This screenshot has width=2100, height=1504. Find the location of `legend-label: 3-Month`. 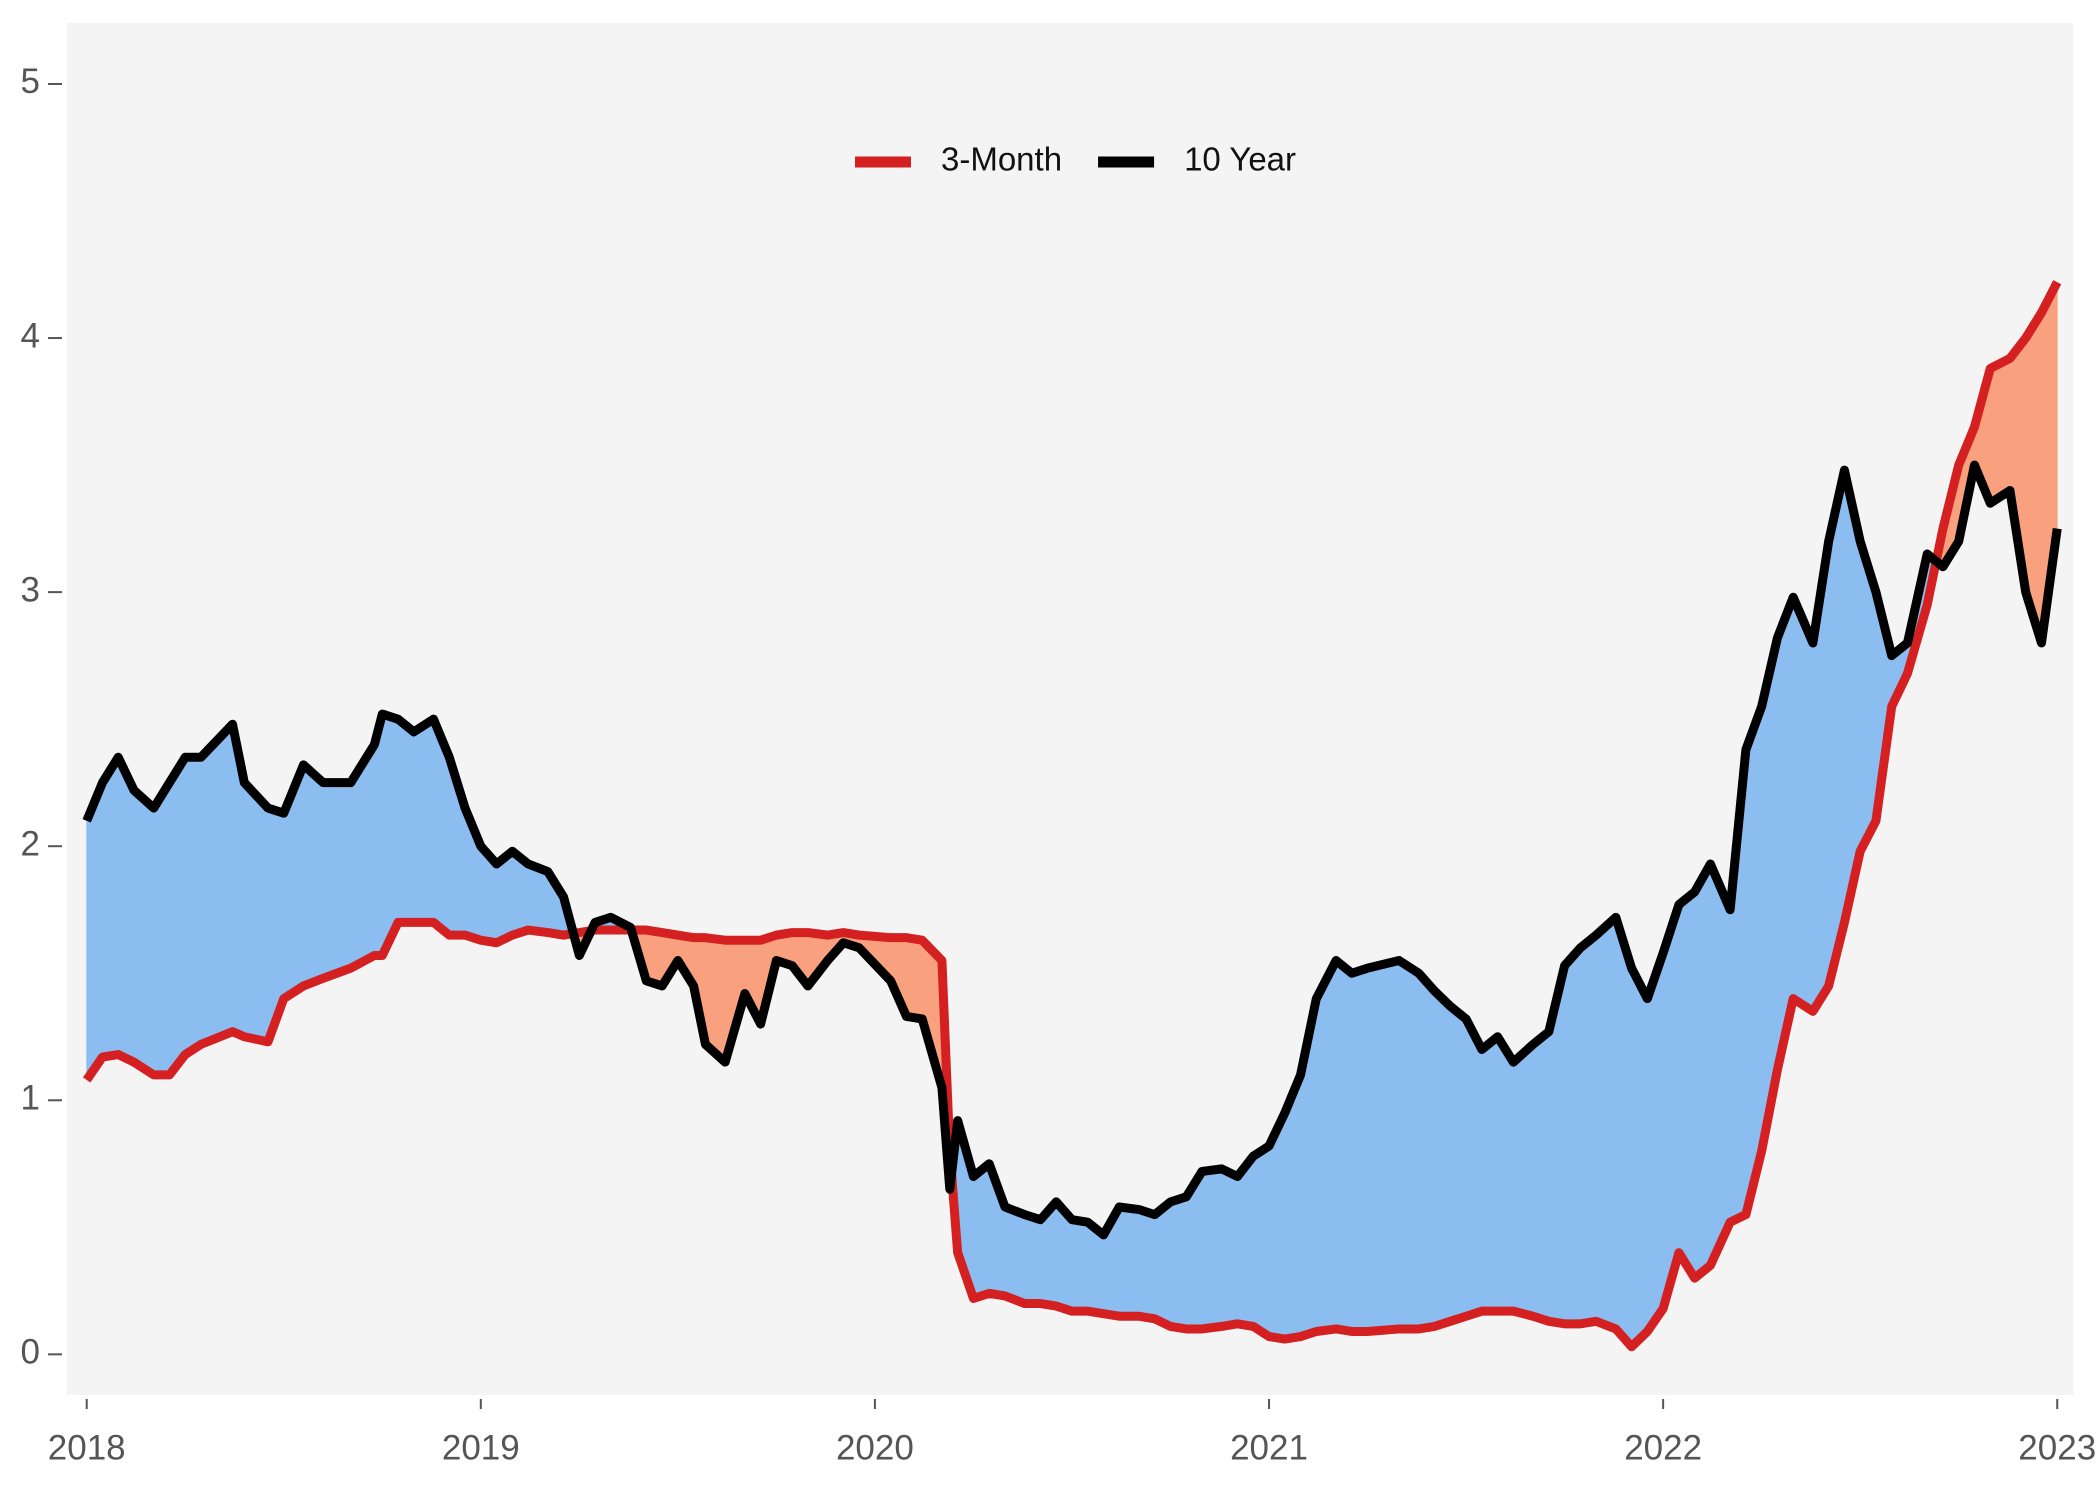

legend-label: 3-Month is located at coordinates (1001, 159).